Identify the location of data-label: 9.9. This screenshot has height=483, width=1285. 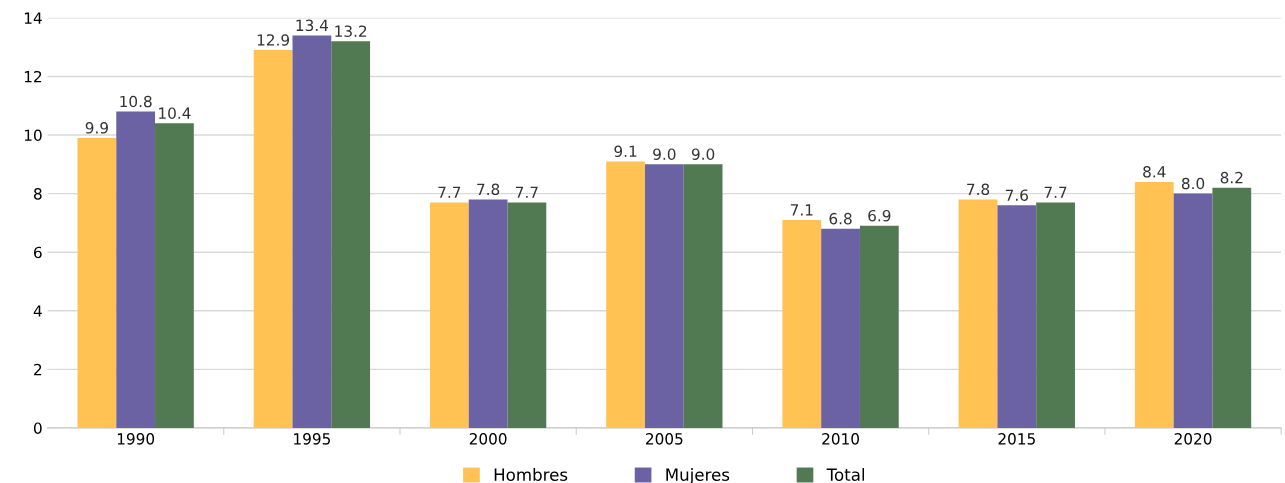
(96, 128).